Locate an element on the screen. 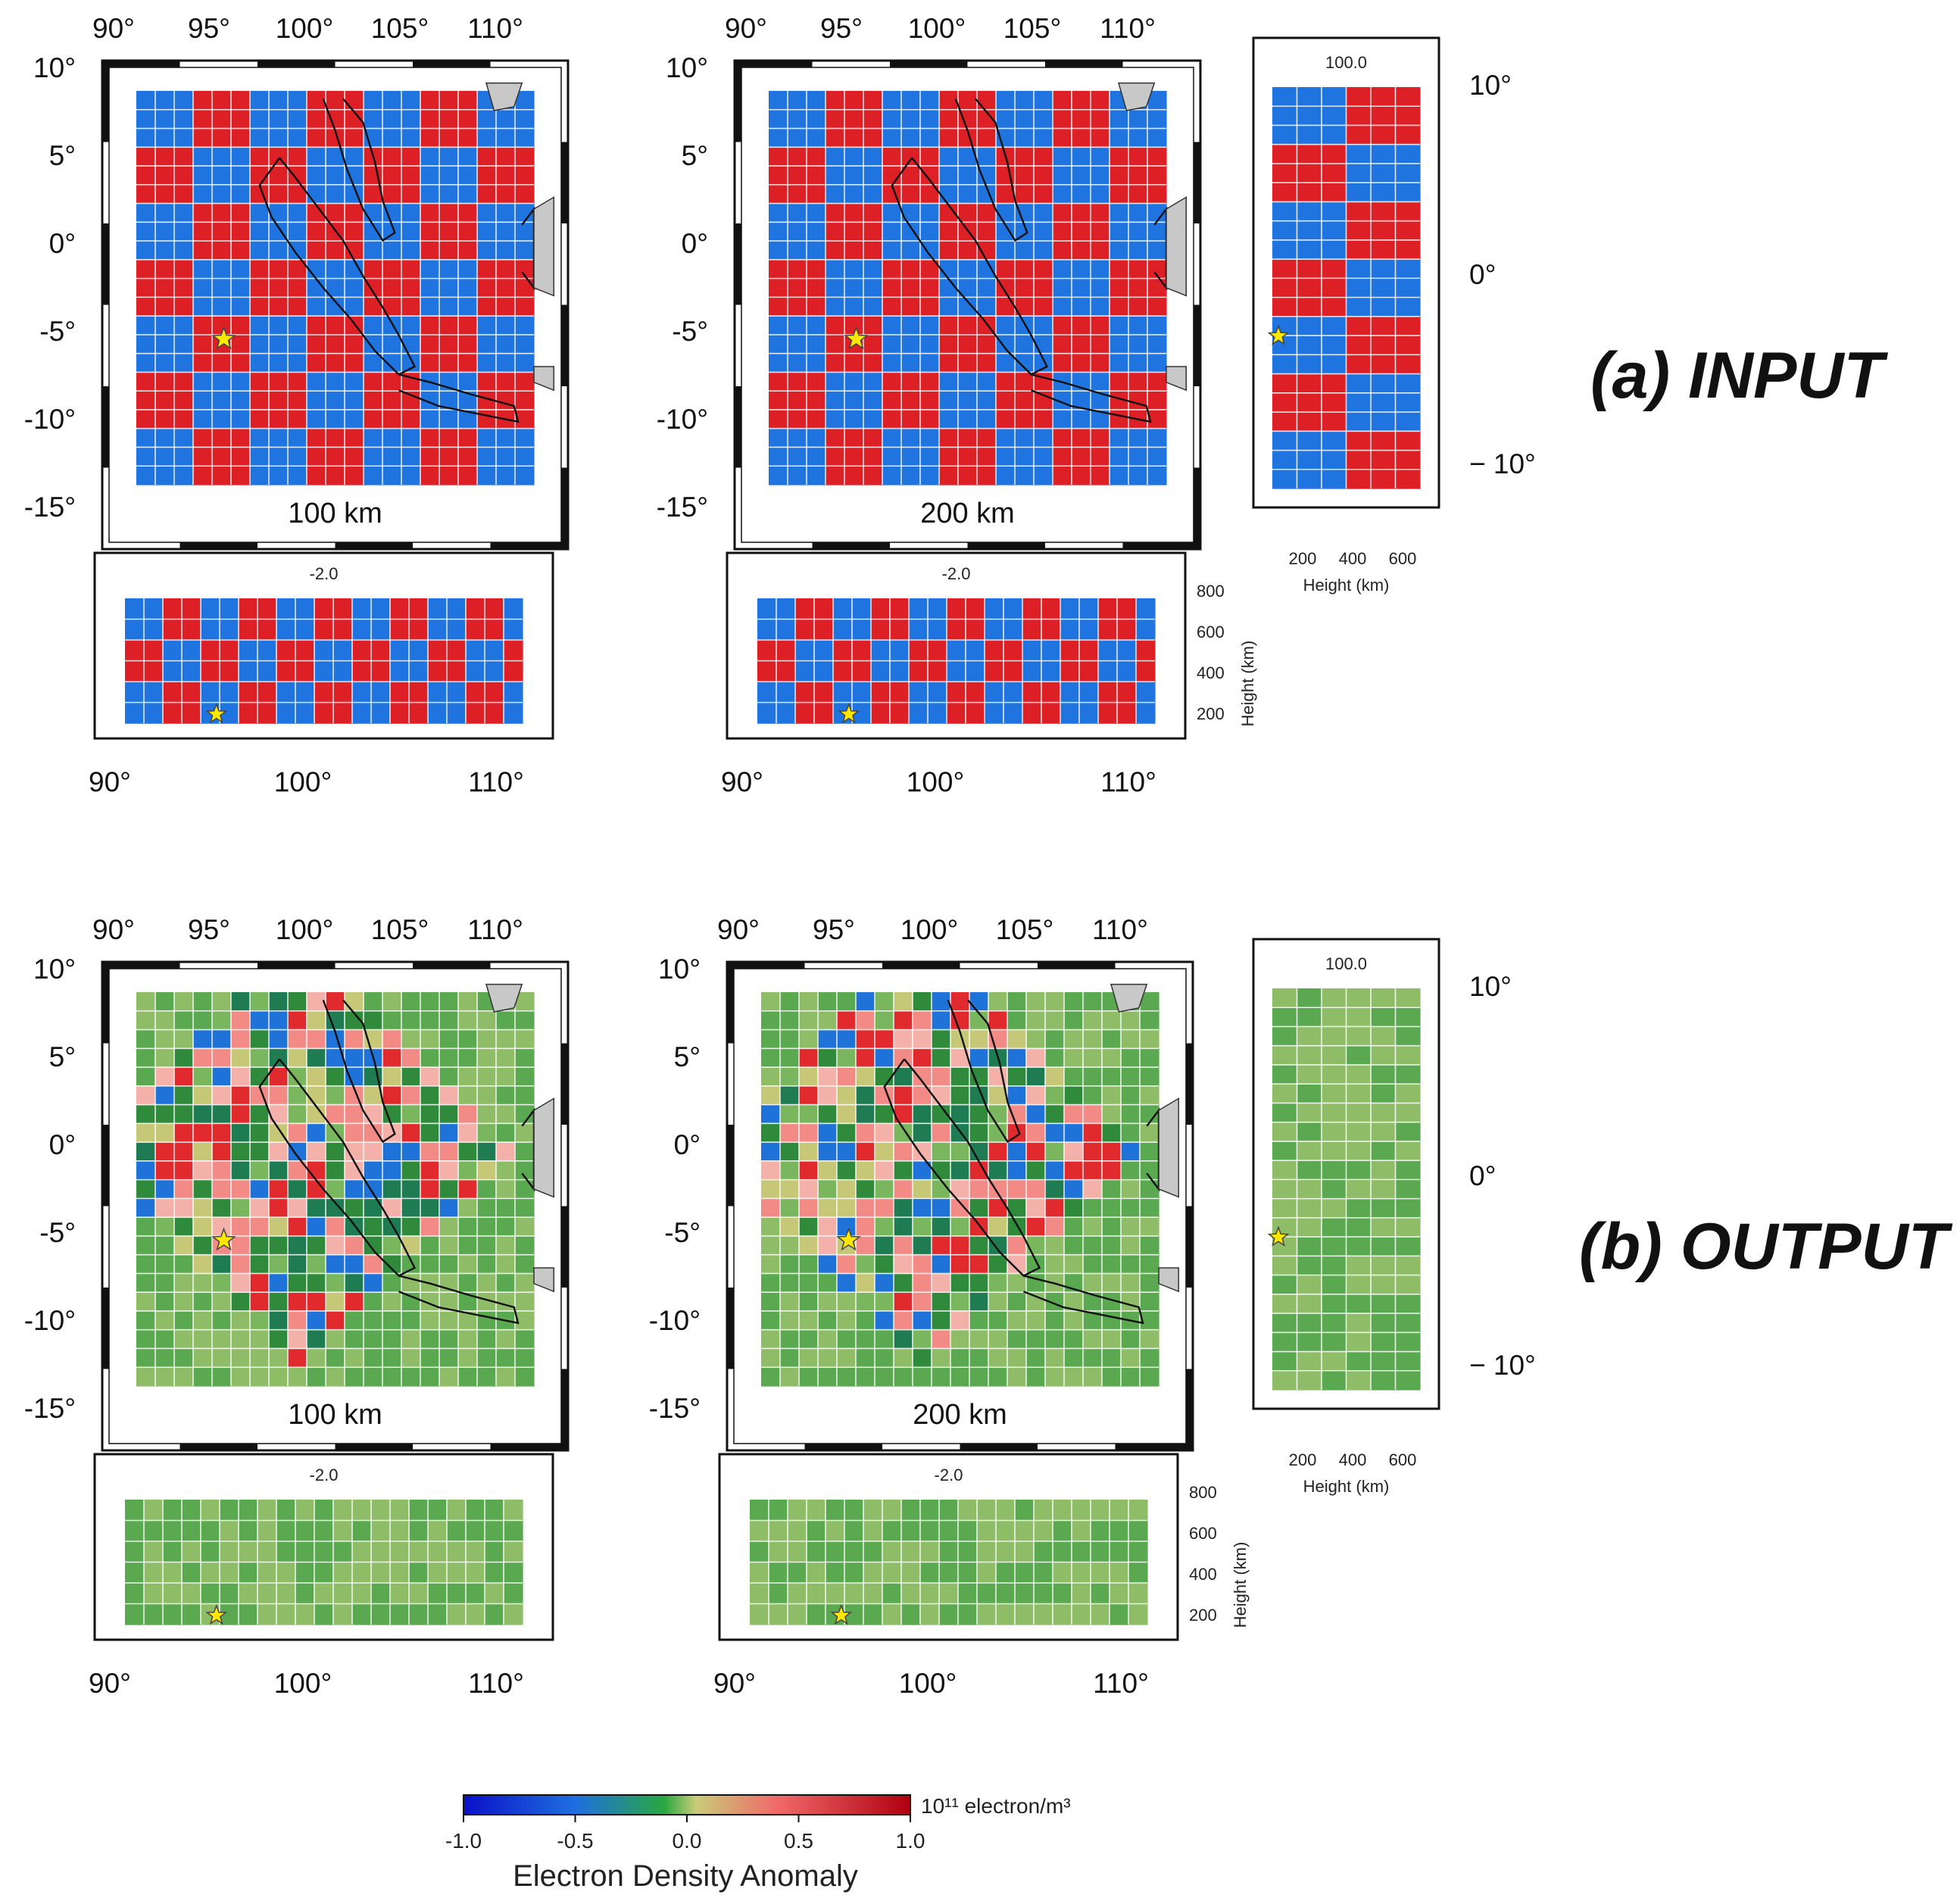 The width and height of the screenshot is (1960, 1898). epicenter-star-icon is located at coordinates (857, 338).